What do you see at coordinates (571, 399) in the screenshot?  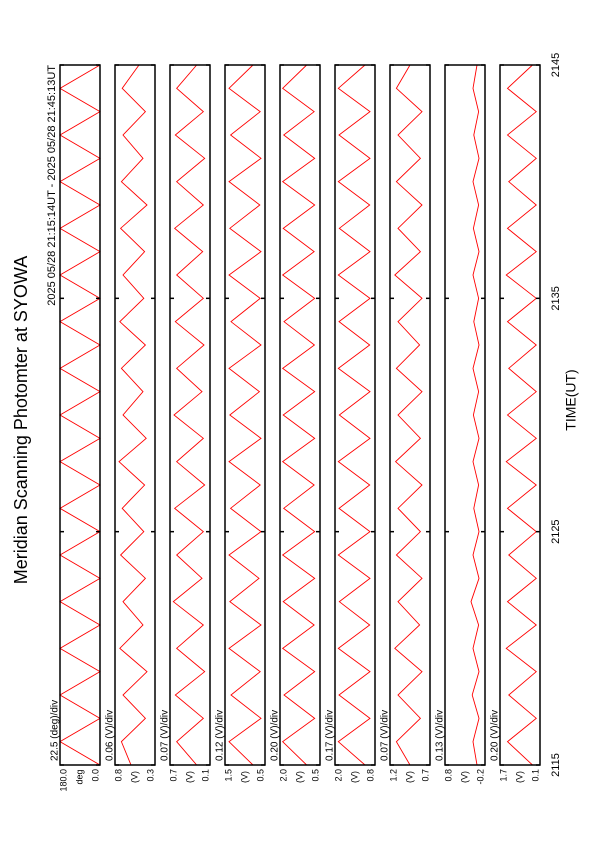 I see `x-axis-label: TIME(UT)` at bounding box center [571, 399].